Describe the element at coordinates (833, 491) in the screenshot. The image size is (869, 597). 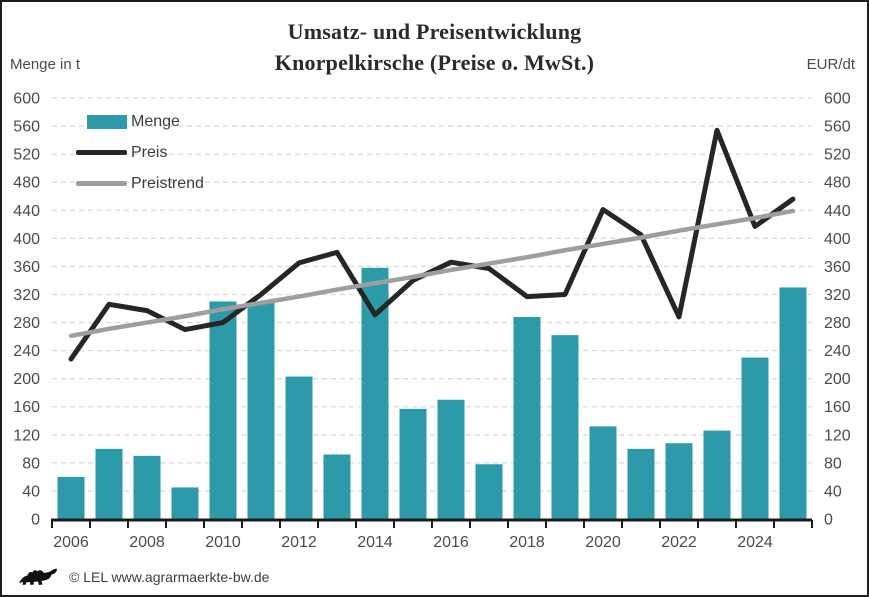
I see `y-tick-label-right: 40` at that location.